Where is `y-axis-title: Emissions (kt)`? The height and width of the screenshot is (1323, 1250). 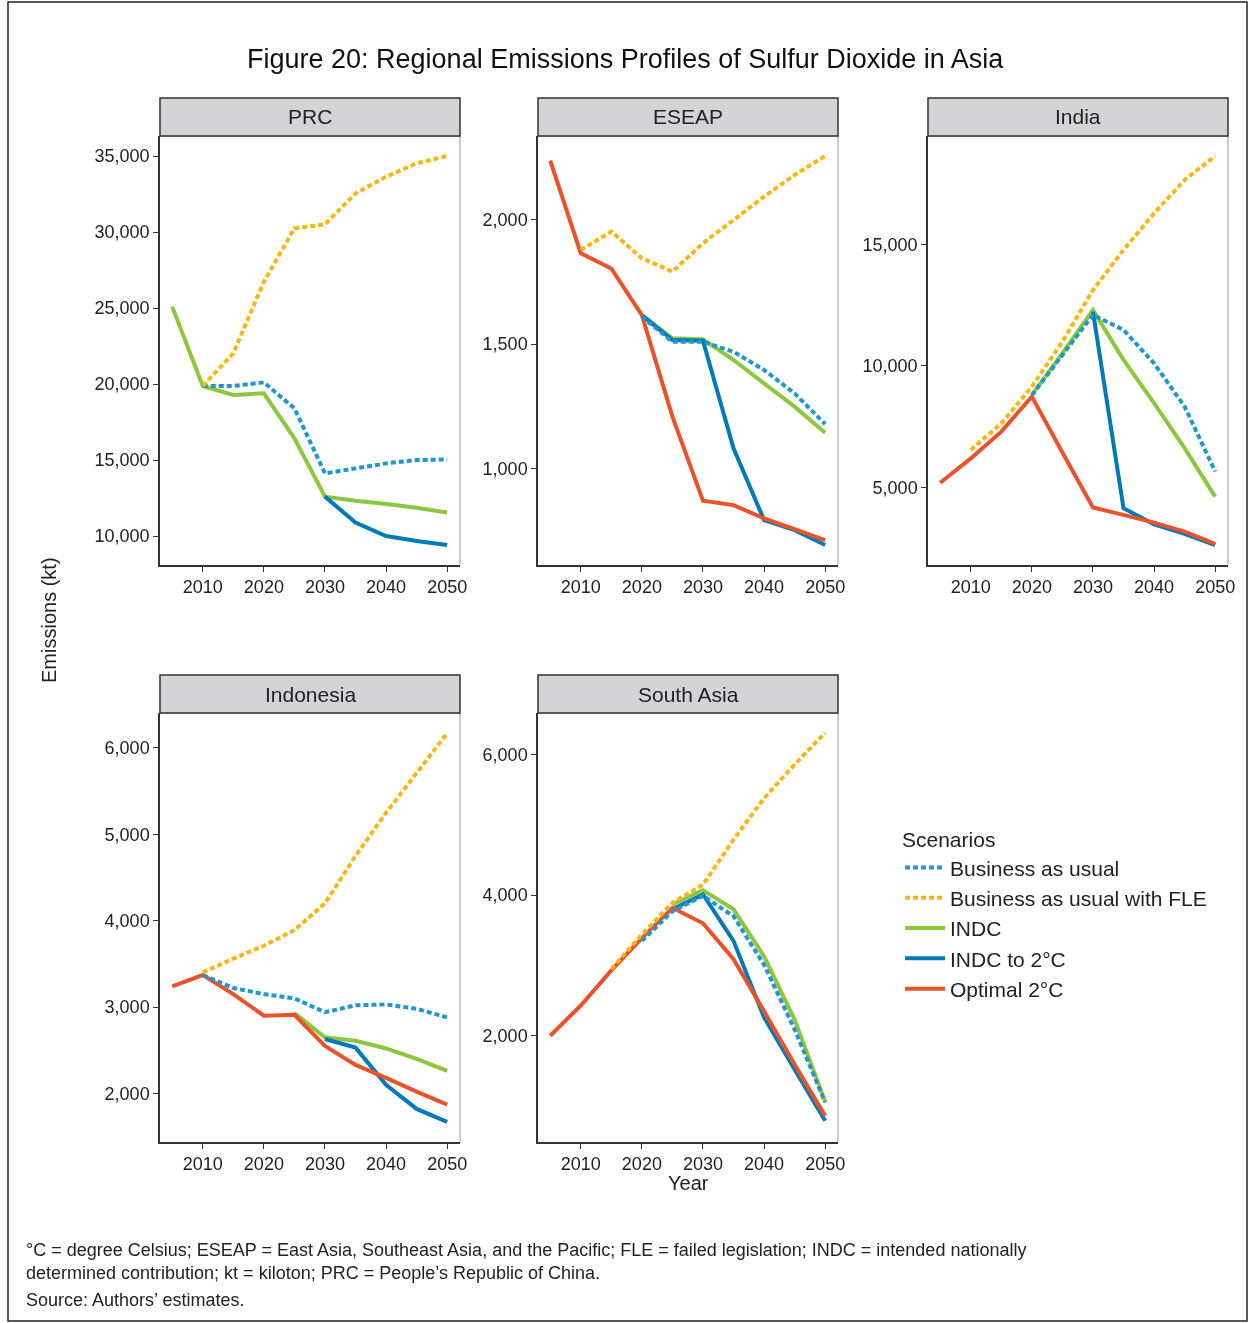
y-axis-title: Emissions (kt) is located at coordinates (49, 620).